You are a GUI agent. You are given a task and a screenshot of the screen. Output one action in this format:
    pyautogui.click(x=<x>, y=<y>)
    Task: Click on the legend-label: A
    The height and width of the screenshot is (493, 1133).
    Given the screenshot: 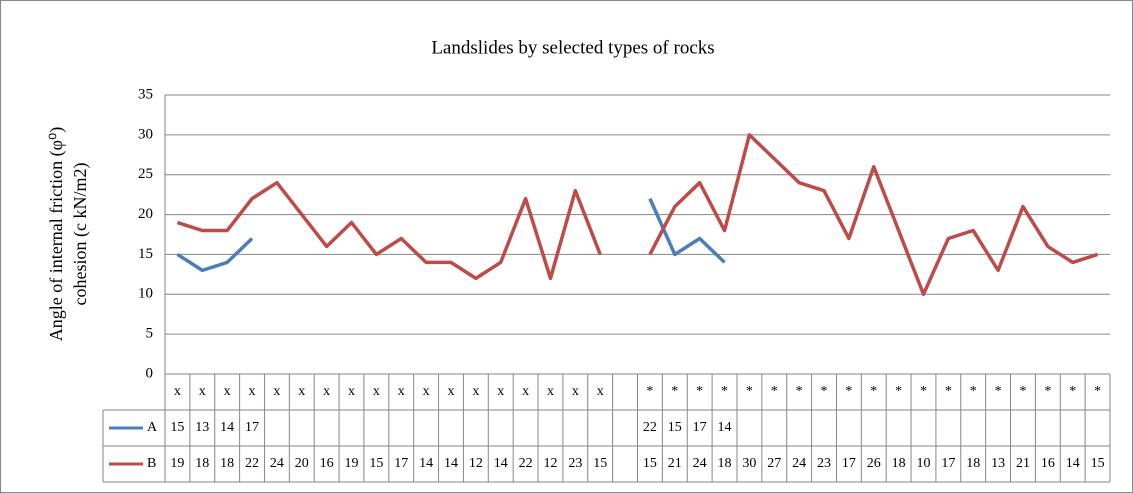 What is the action you would take?
    pyautogui.click(x=152, y=427)
    